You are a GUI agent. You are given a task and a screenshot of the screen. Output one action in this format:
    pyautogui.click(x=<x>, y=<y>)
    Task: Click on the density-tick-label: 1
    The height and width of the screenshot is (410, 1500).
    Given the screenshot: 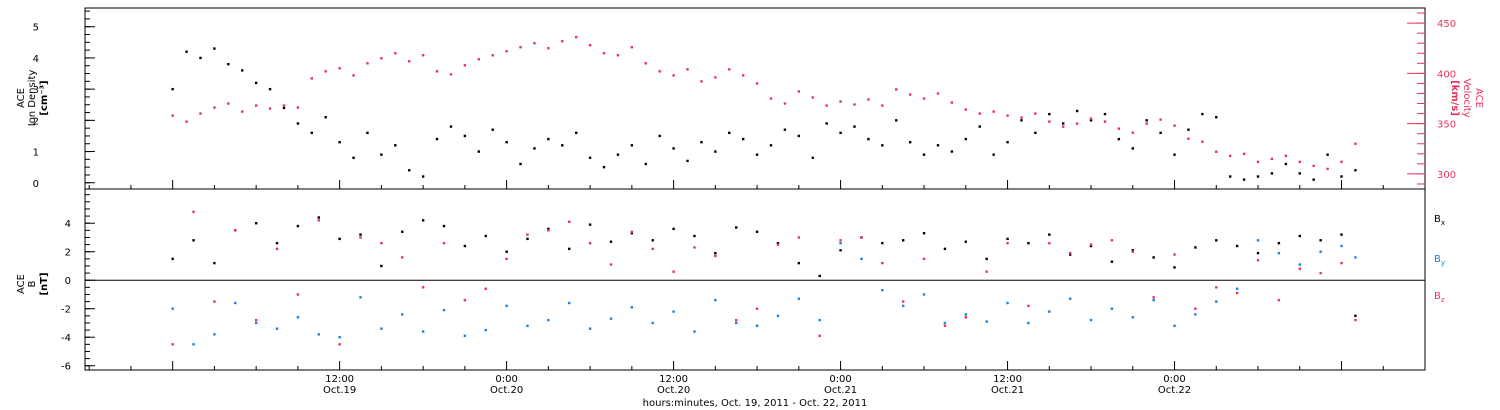 What is the action you would take?
    pyautogui.click(x=36, y=153)
    